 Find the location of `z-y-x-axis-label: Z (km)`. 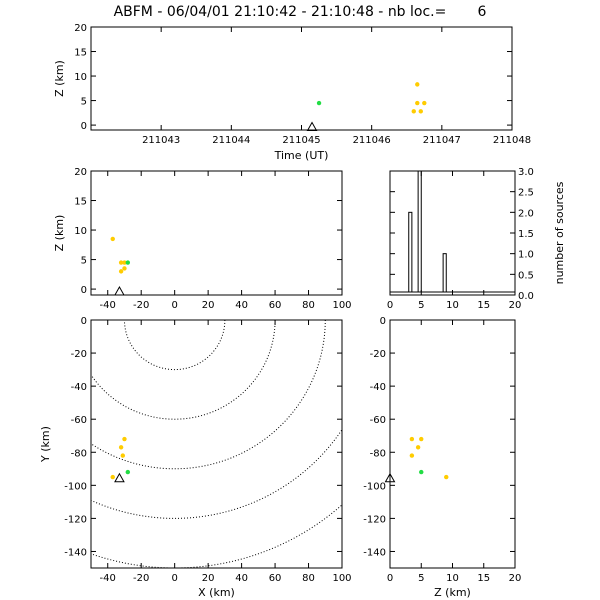

z-y-x-axis-label: Z (km) is located at coordinates (452, 592).